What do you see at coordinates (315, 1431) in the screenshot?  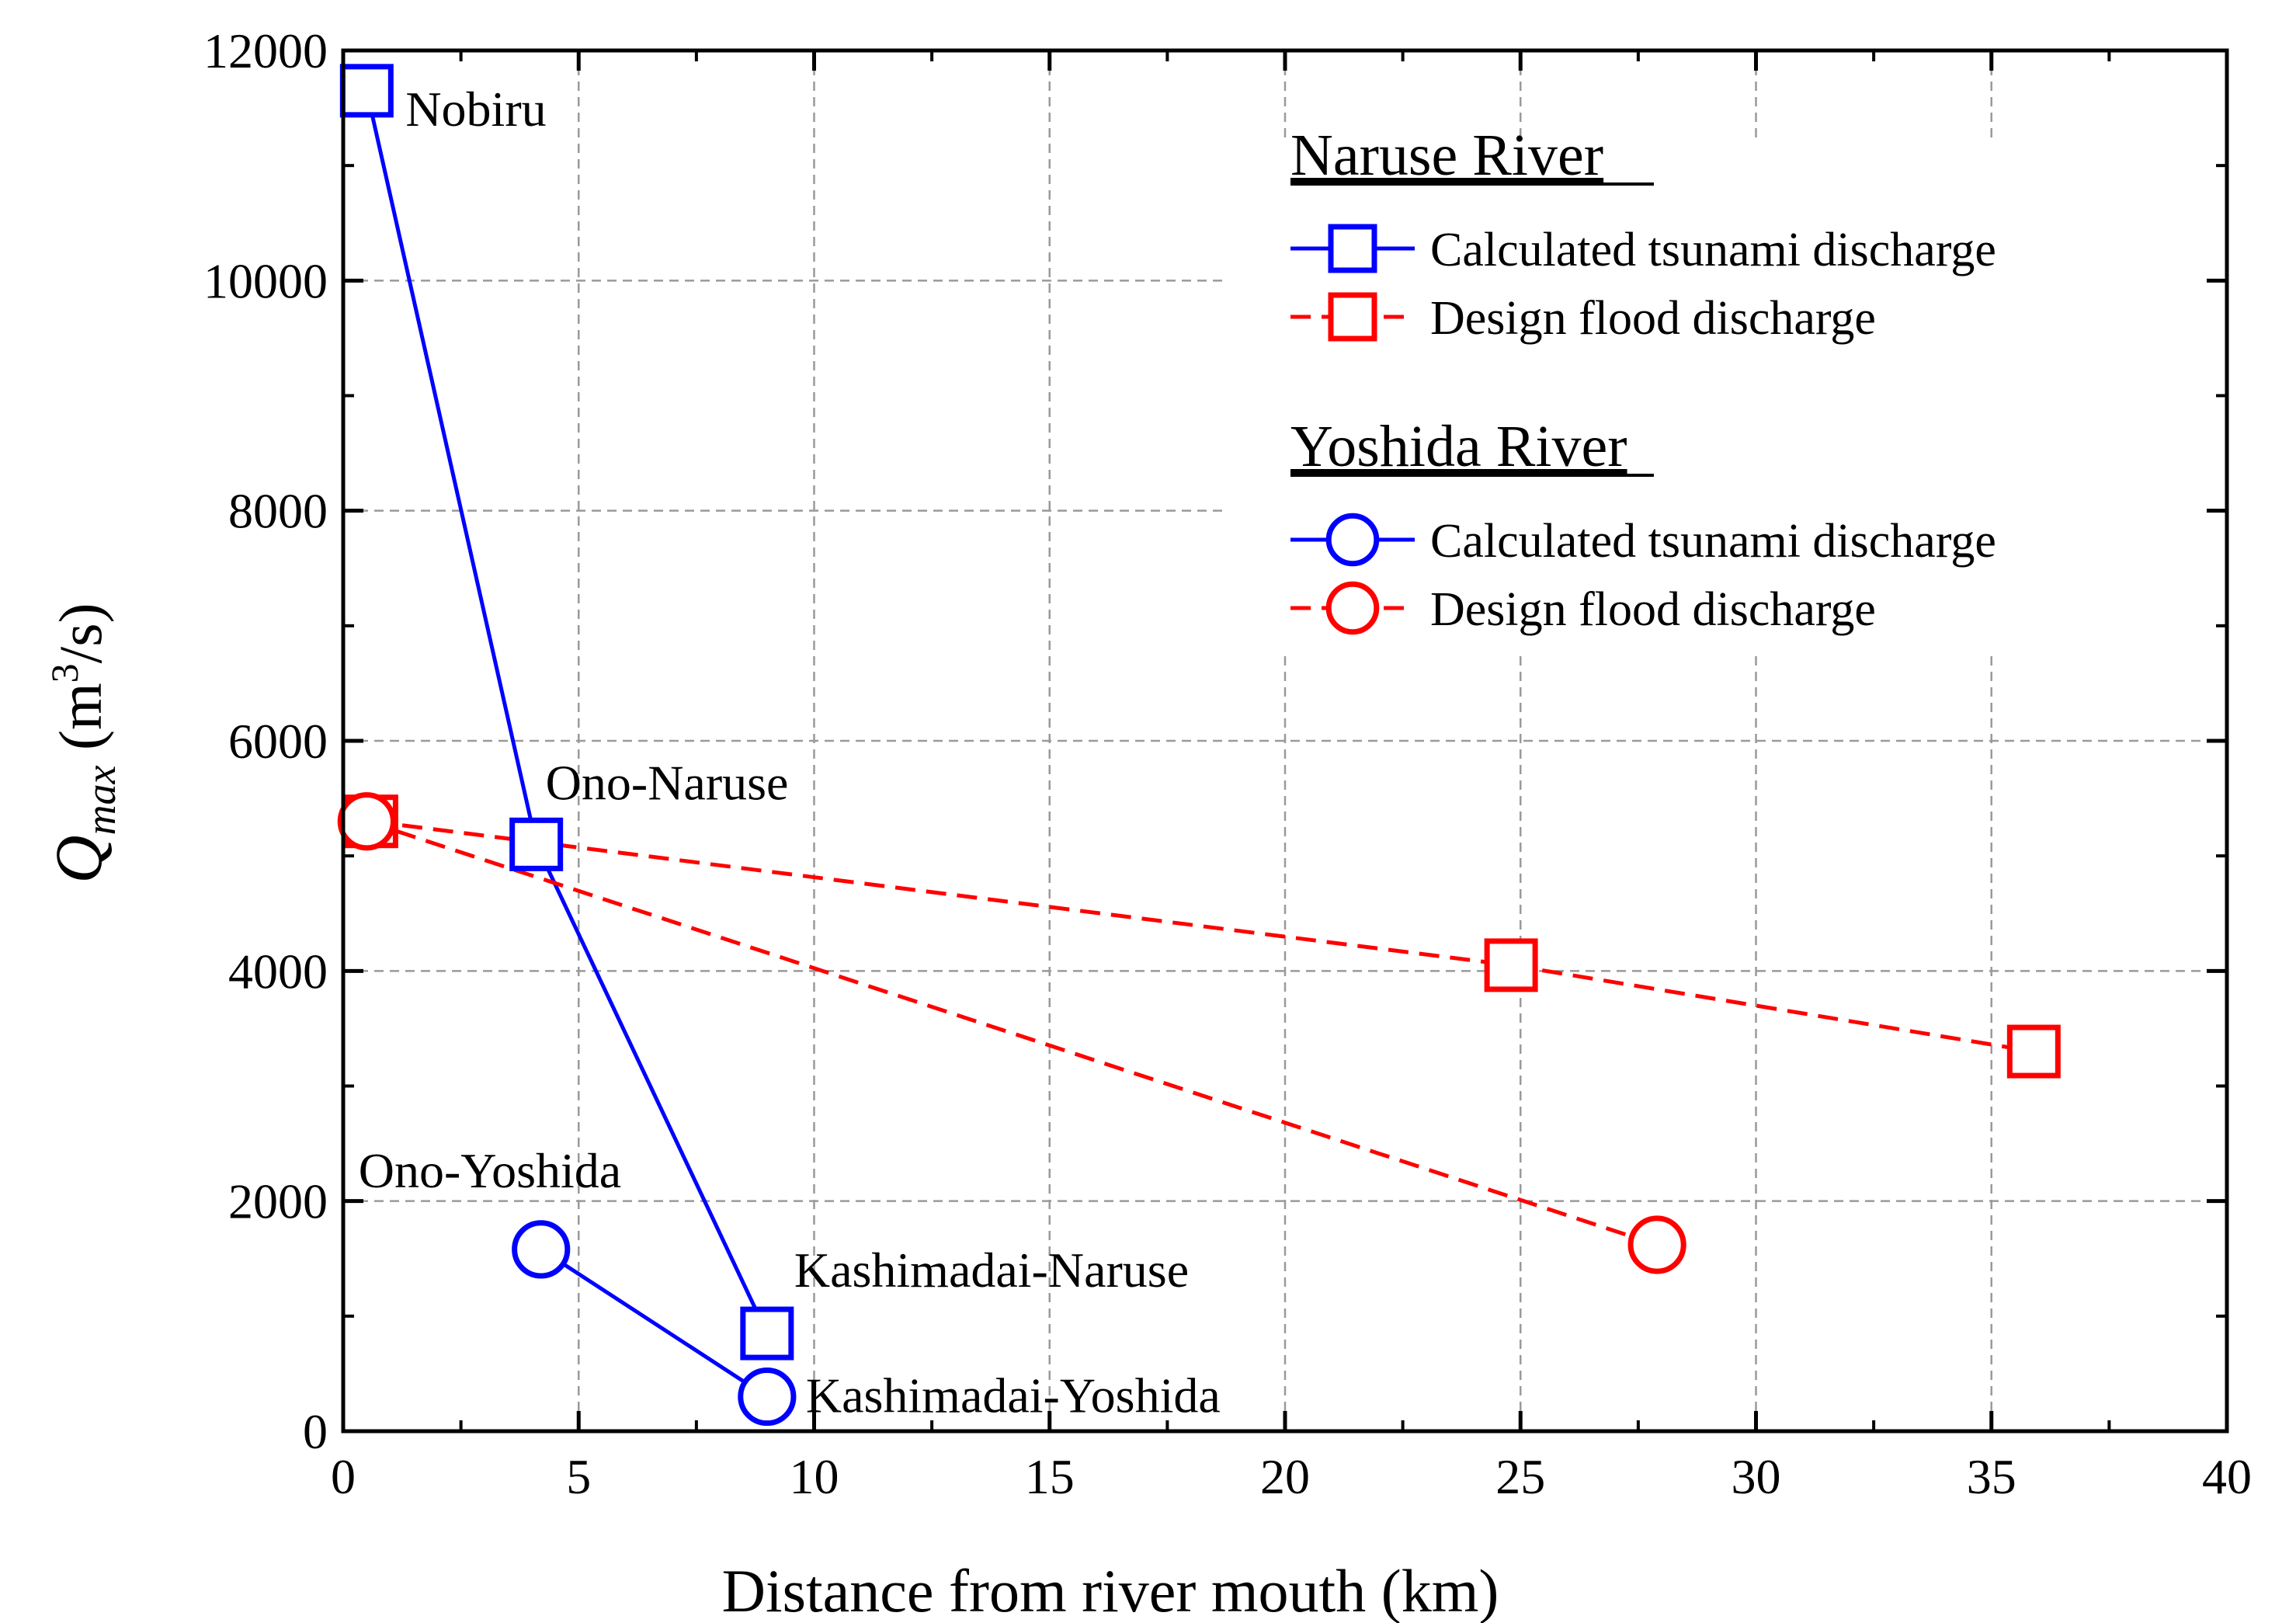 I see `y-tick-label: 0` at bounding box center [315, 1431].